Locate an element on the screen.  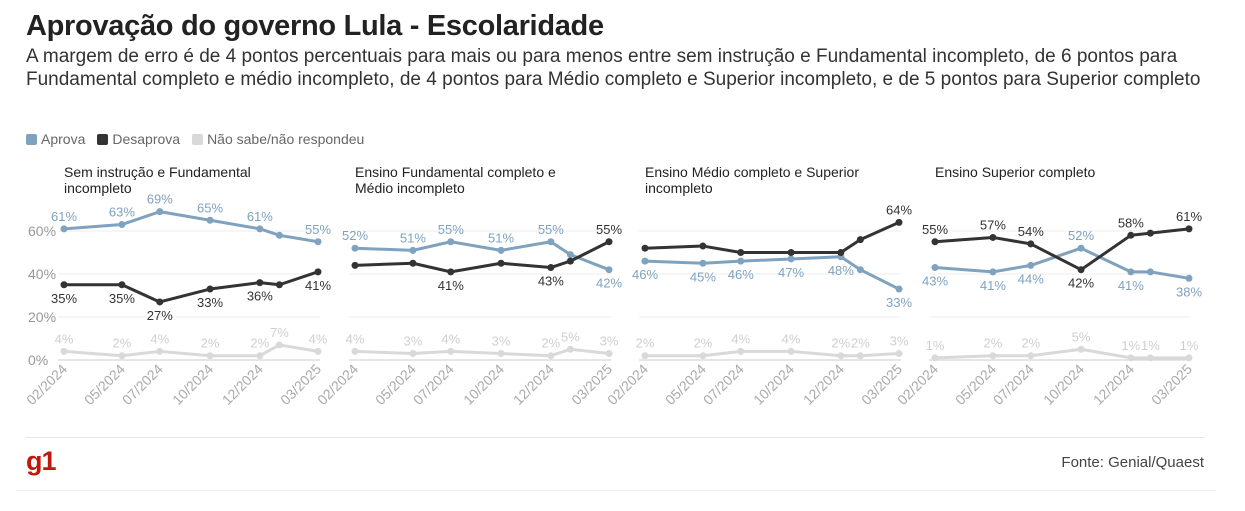
data-label-desaprova: 43% is located at coordinates (551, 281).